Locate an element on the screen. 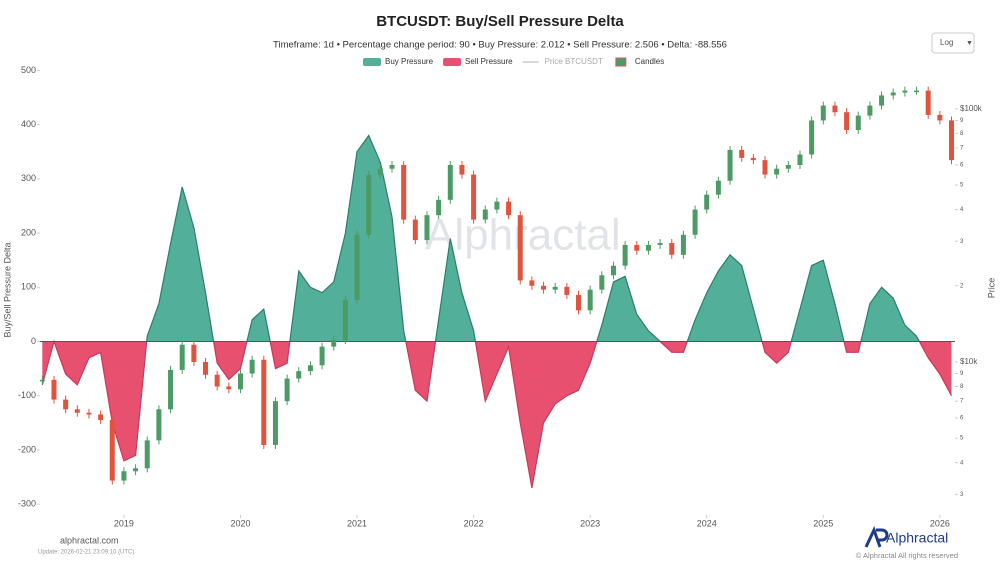  y2-tick-label: 3 is located at coordinates (962, 242).